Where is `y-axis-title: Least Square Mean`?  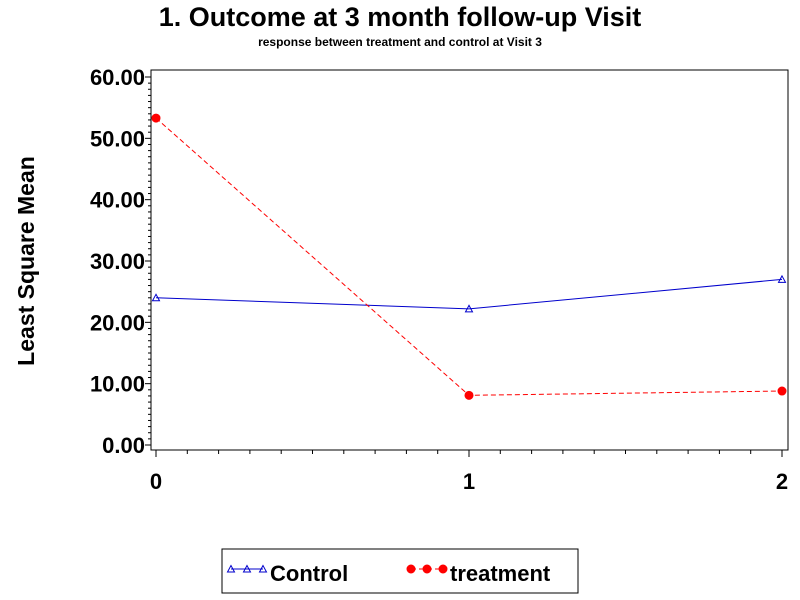 y-axis-title: Least Square Mean is located at coordinates (26, 261).